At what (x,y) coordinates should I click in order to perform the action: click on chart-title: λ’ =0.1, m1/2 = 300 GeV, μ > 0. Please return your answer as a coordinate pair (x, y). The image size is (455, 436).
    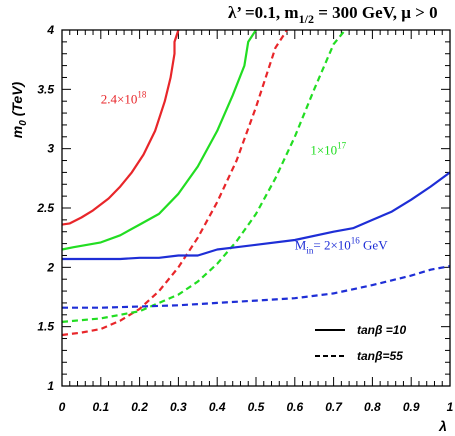
    Looking at the image, I should click on (333, 14).